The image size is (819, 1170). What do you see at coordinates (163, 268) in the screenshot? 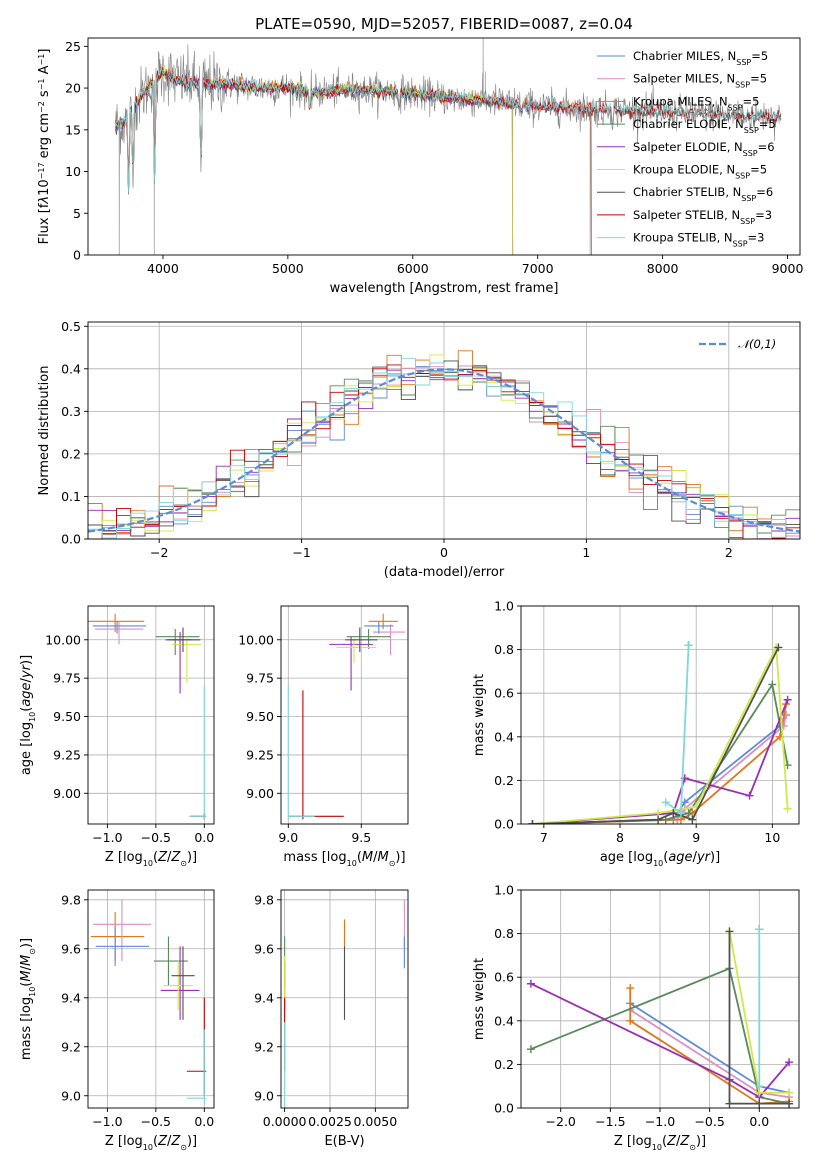
I see `x-tick-label: 4000` at bounding box center [163, 268].